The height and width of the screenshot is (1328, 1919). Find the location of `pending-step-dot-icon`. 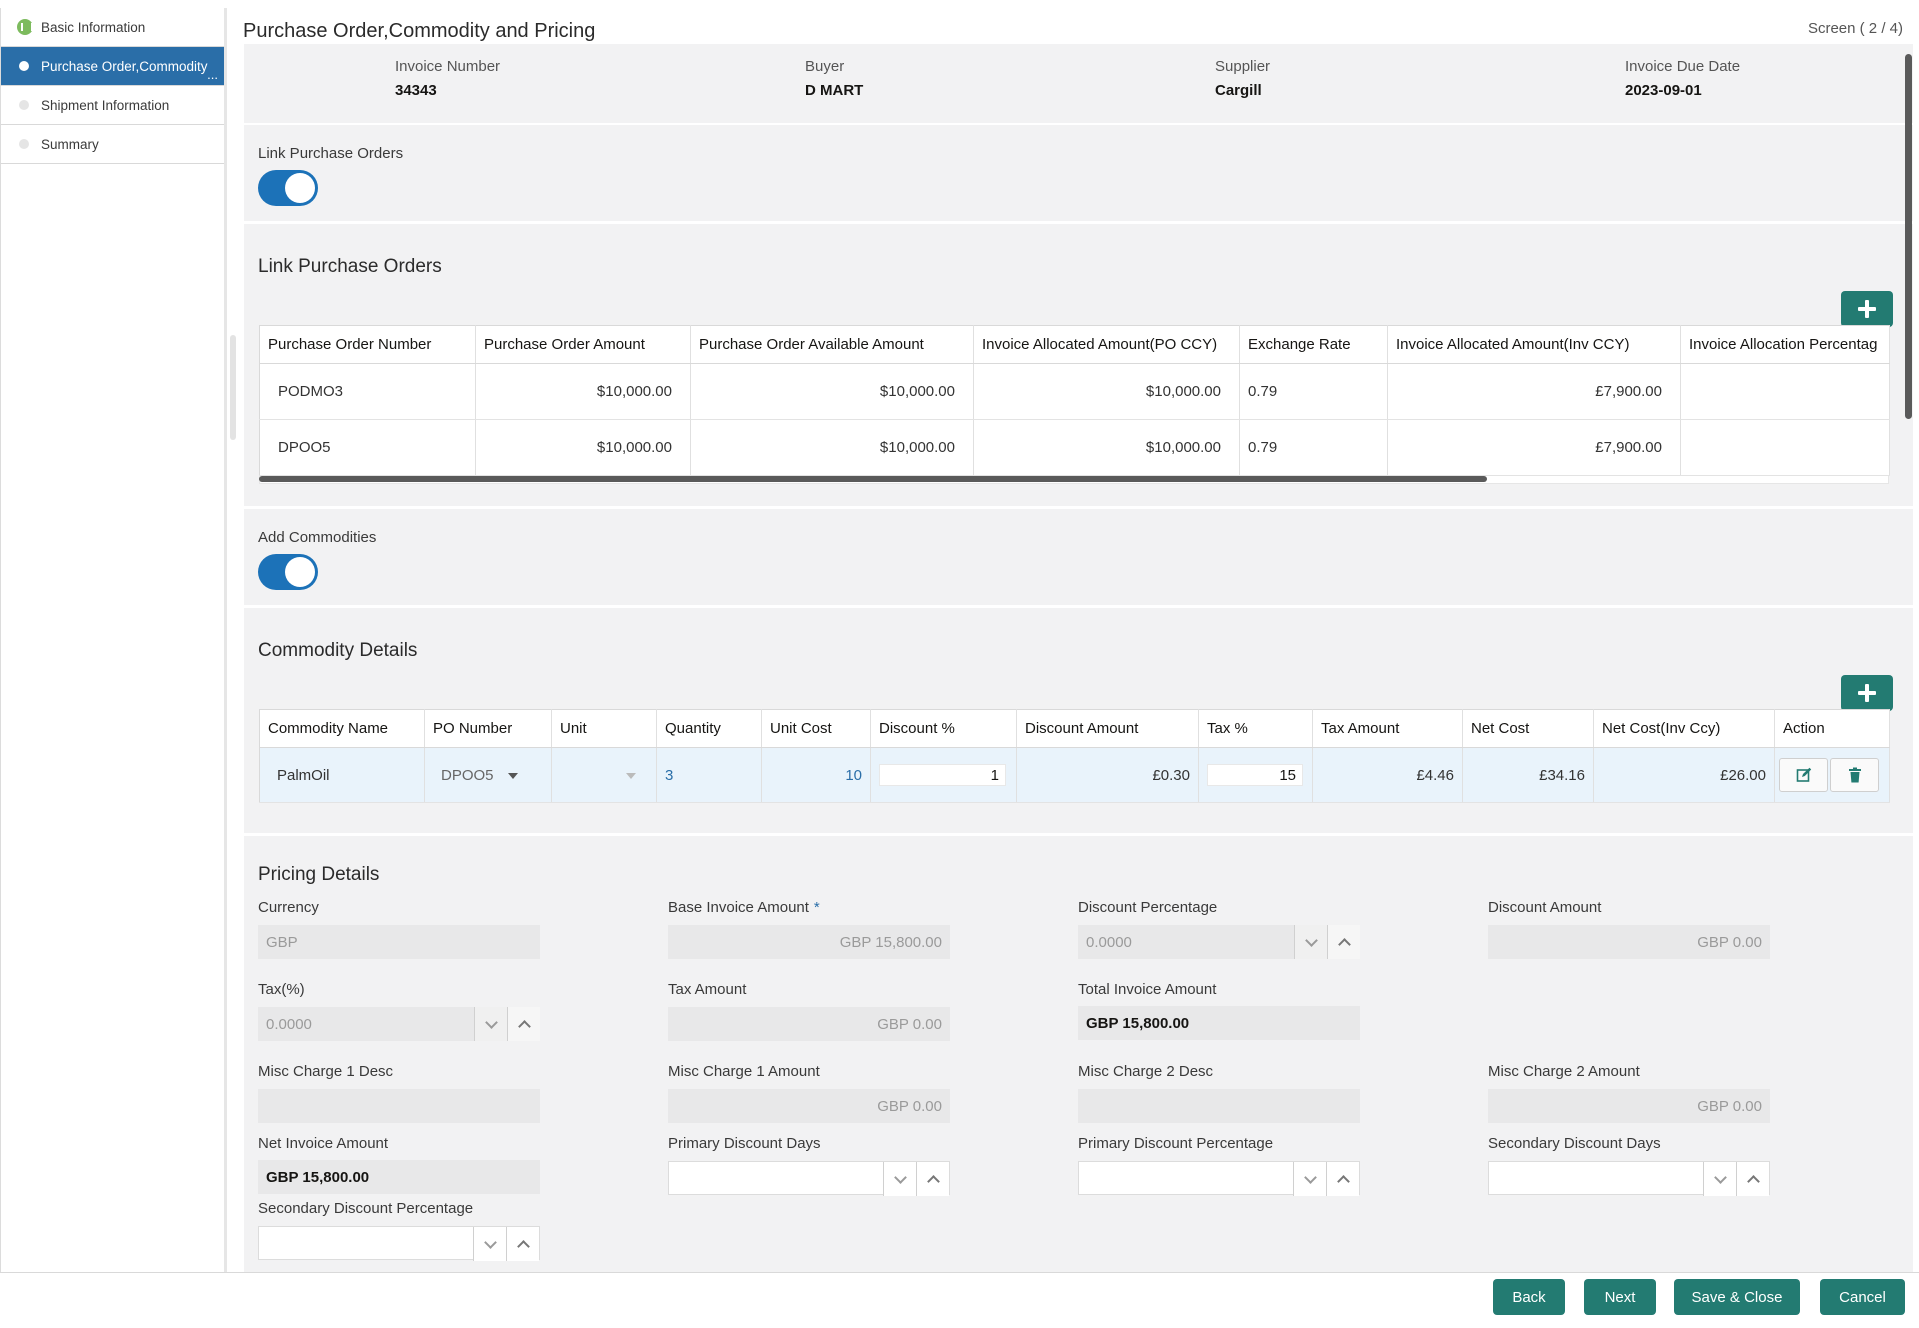

pending-step-dot-icon is located at coordinates (24, 105).